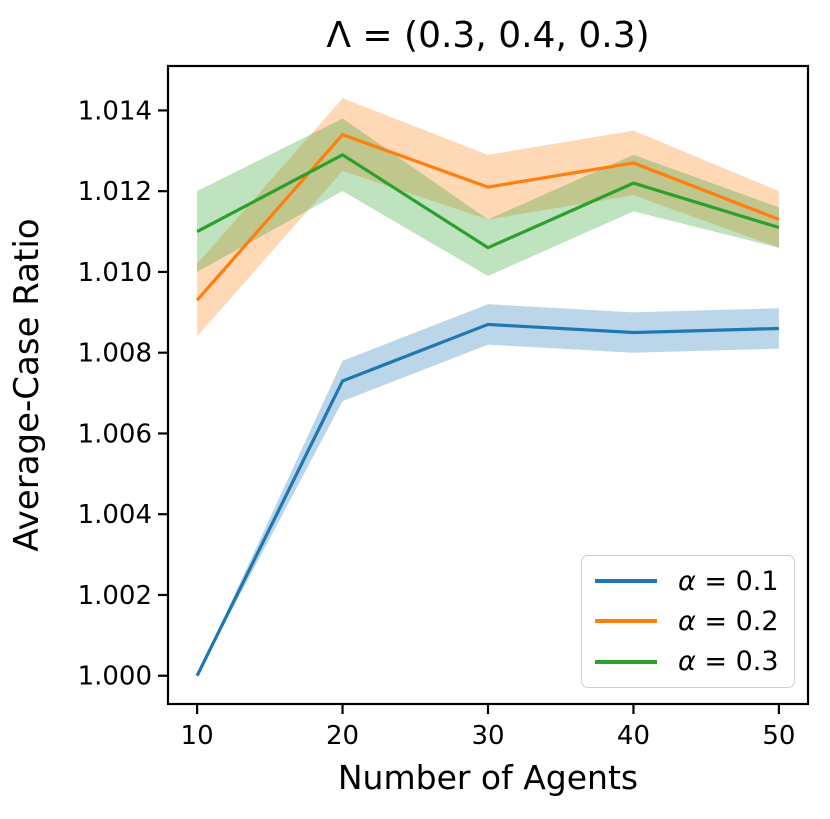 This screenshot has height=819, width=830. What do you see at coordinates (115, 434) in the screenshot?
I see `y-tick-label-1.006: 1.006` at bounding box center [115, 434].